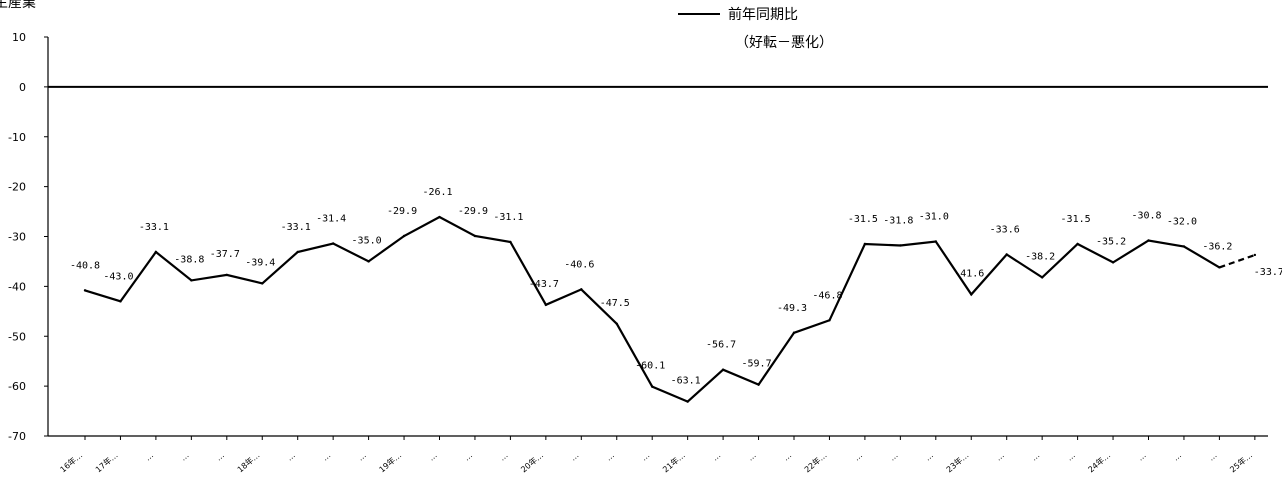 The height and width of the screenshot is (486, 1282). What do you see at coordinates (1146, 215) in the screenshot?
I see `data-label: -30.8` at bounding box center [1146, 215].